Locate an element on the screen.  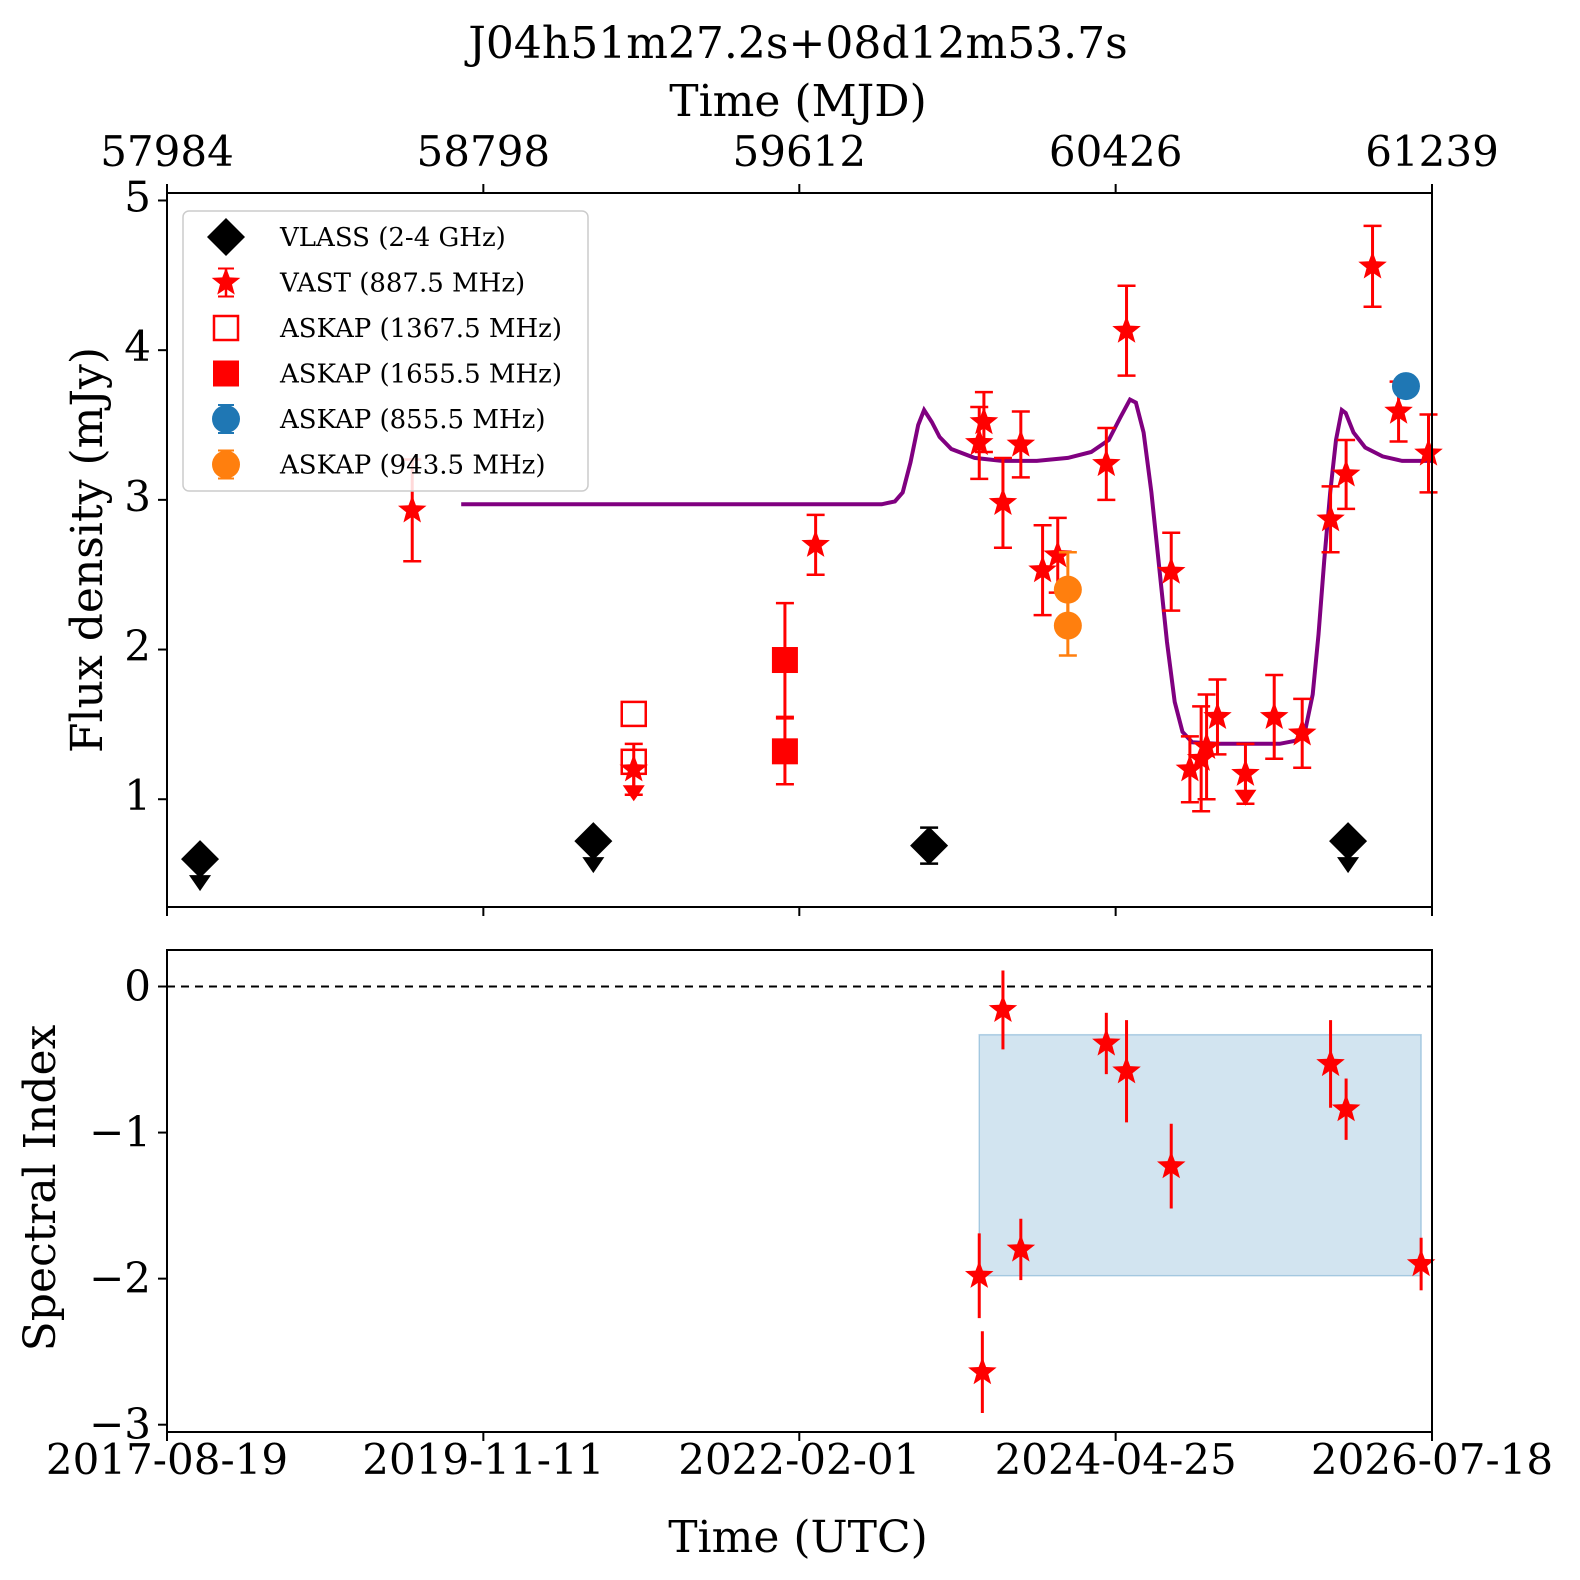
flux-y-ticks: 1 2 3 4 5 is located at coordinates (145, 496).